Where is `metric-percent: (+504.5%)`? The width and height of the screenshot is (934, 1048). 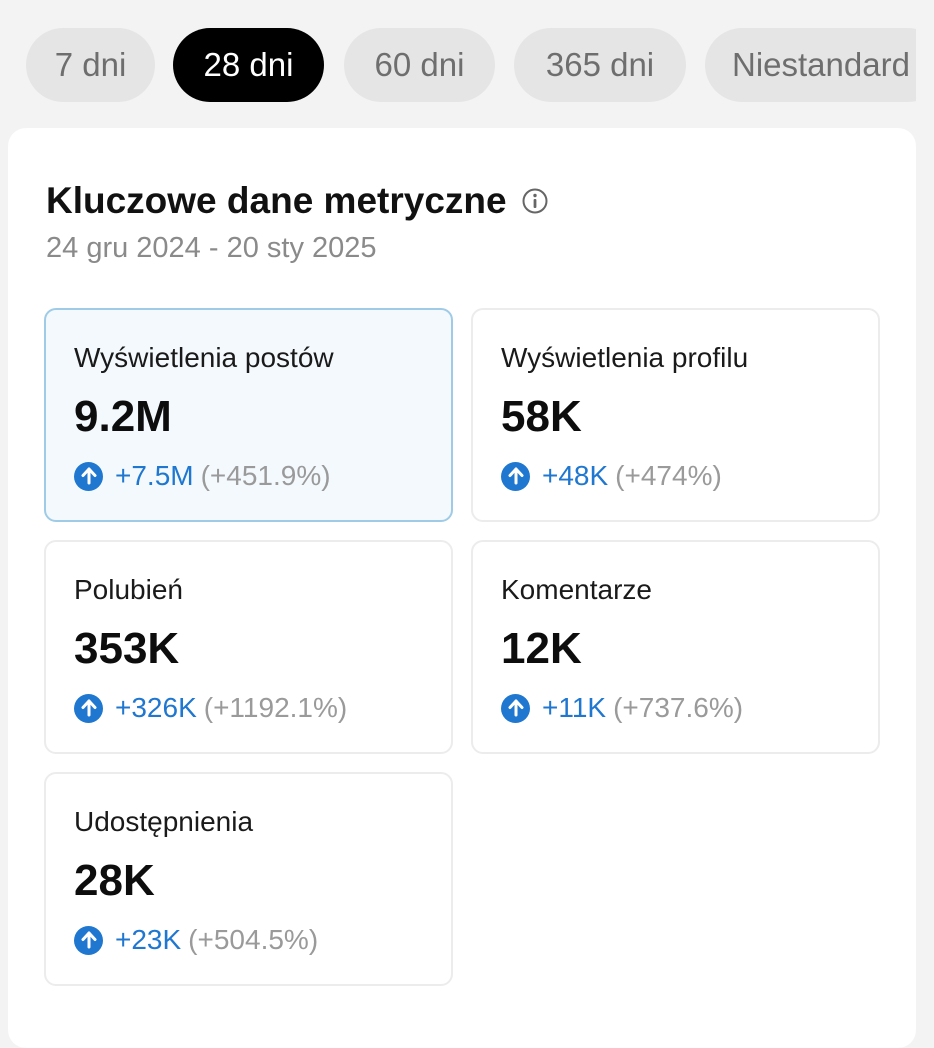 metric-percent: (+504.5%) is located at coordinates (253, 939).